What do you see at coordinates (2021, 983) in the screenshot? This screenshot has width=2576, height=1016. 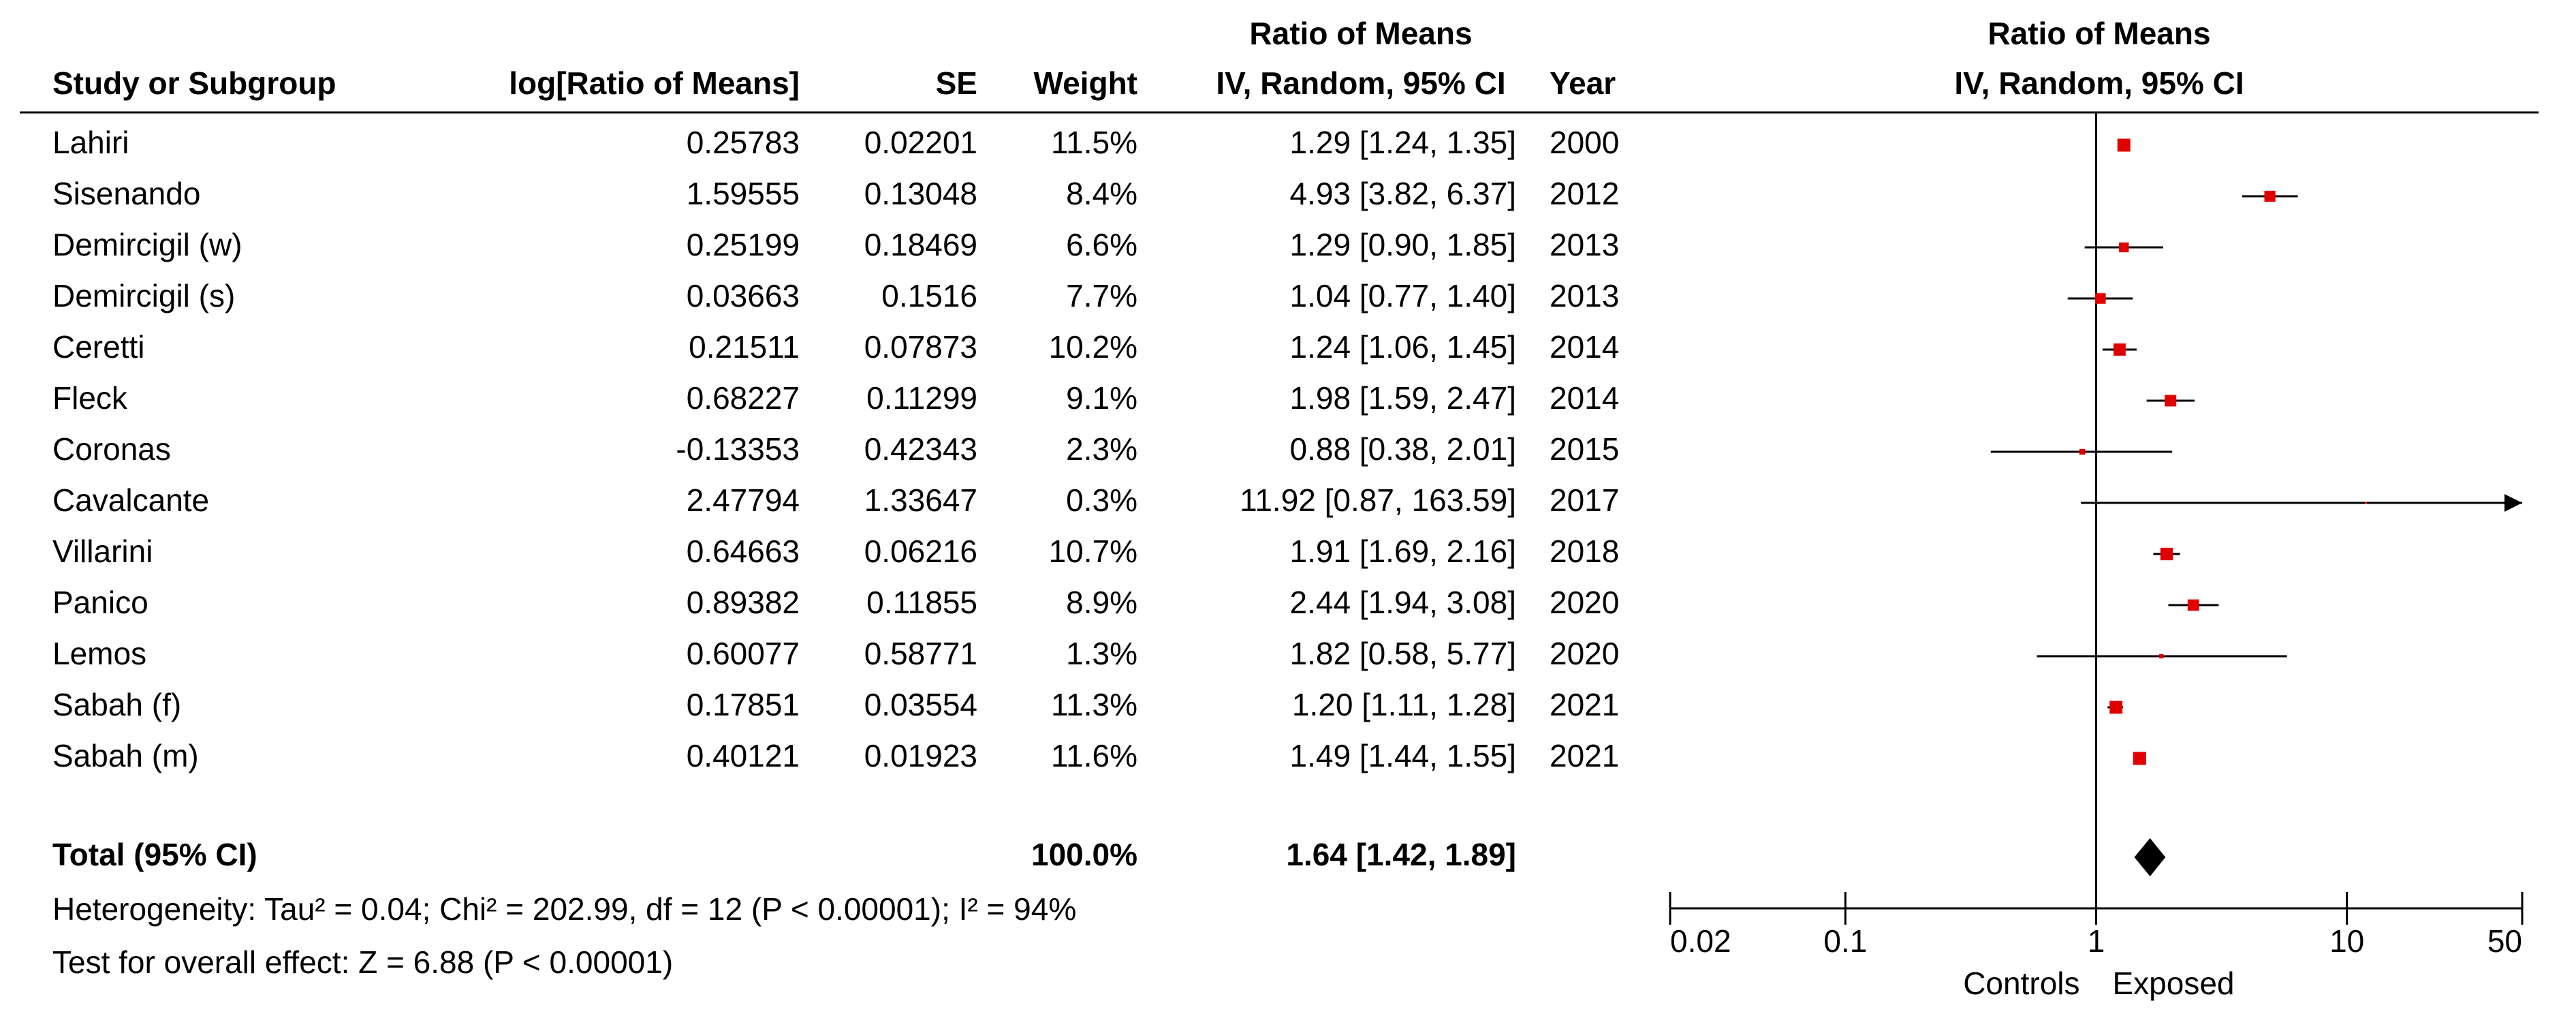 I see `x-label-left: Controls` at bounding box center [2021, 983].